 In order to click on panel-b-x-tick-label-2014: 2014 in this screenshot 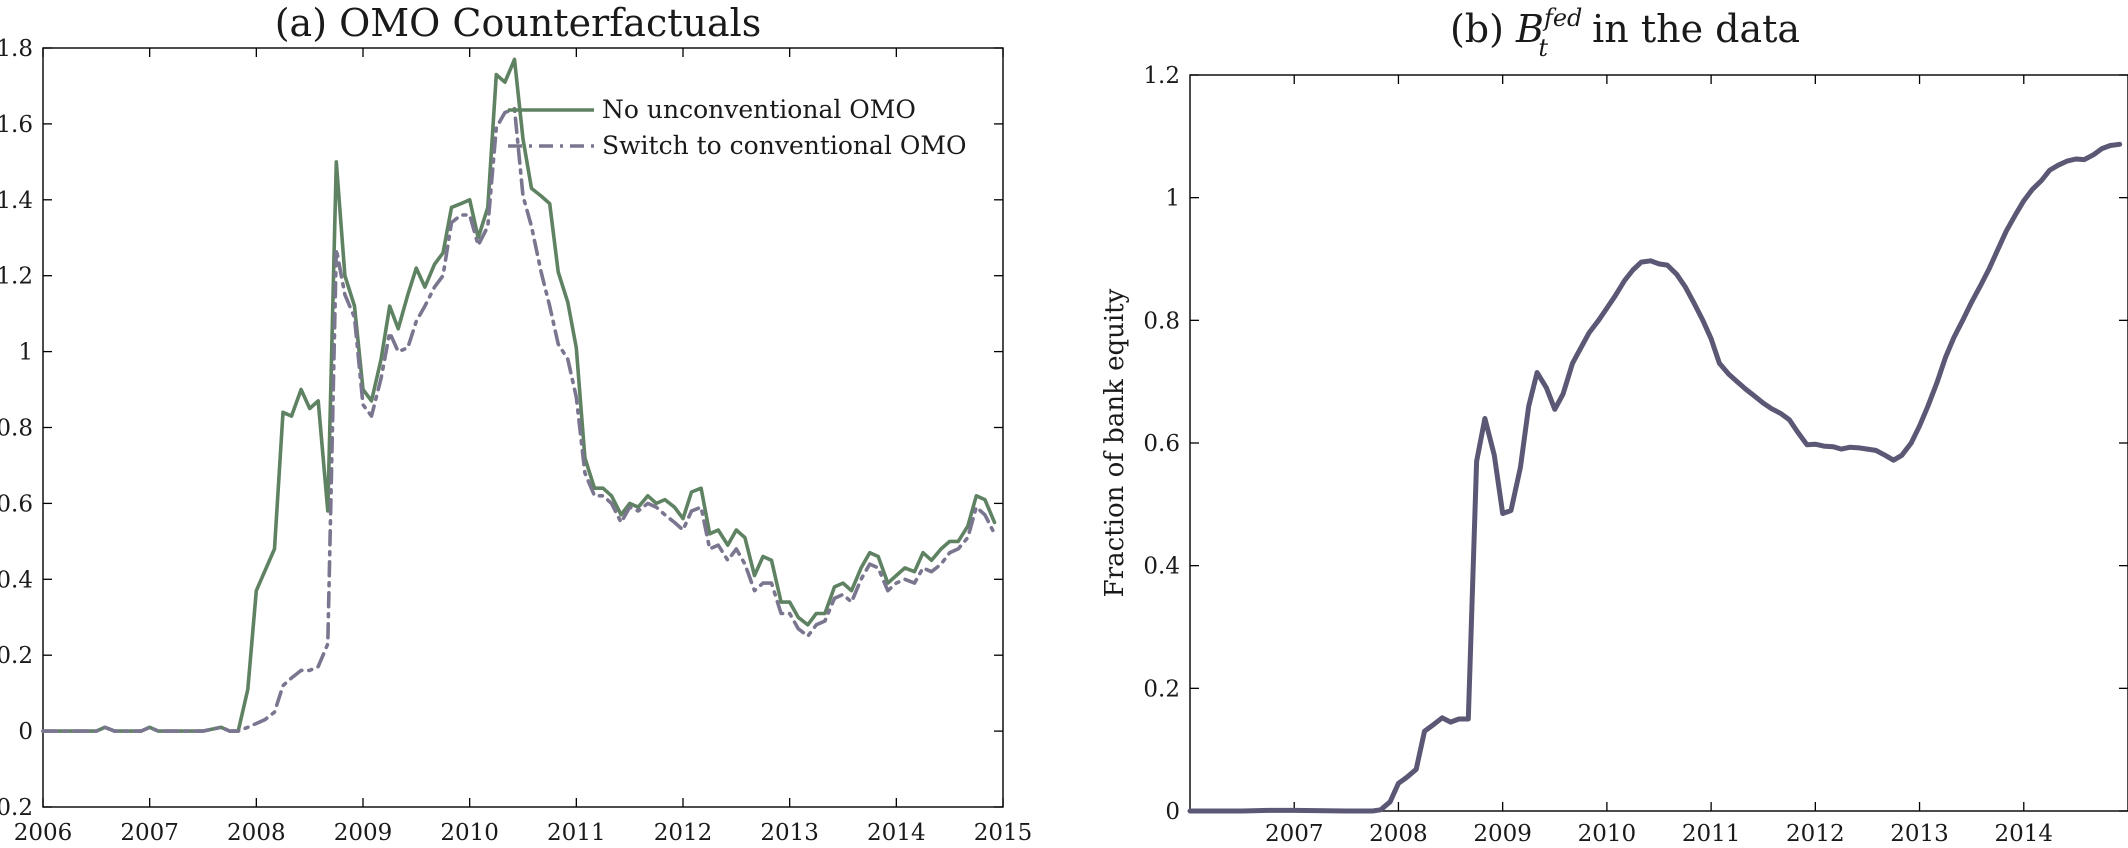, I will do `click(2024, 834)`.